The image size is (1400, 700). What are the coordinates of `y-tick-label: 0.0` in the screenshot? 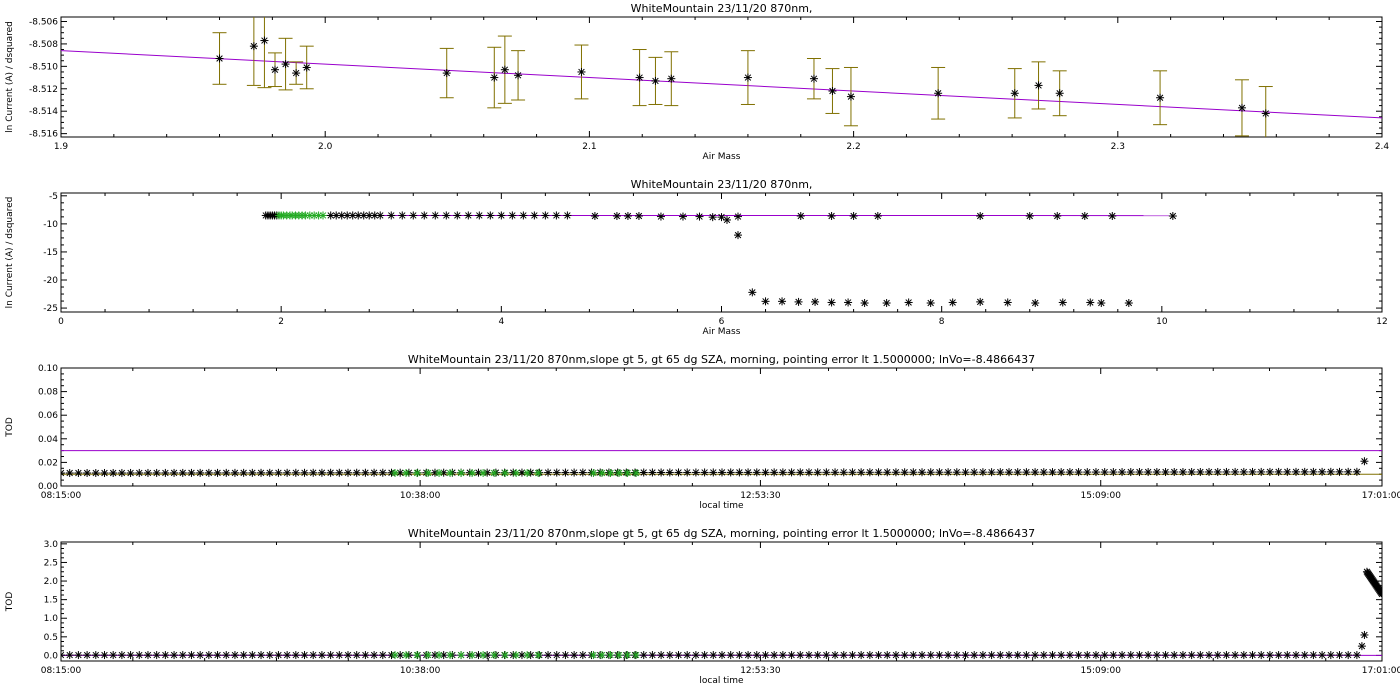 It's located at (51, 656).